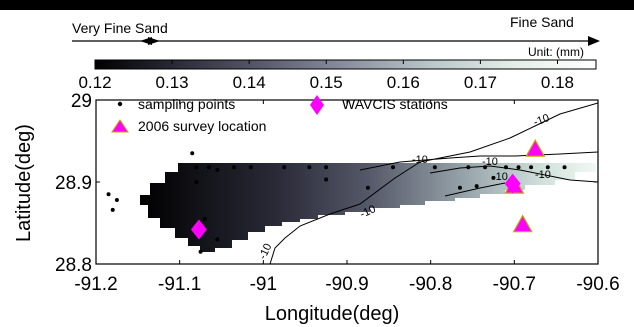  Describe the element at coordinates (81, 101) in the screenshot. I see `y-tick-label: 29` at that location.